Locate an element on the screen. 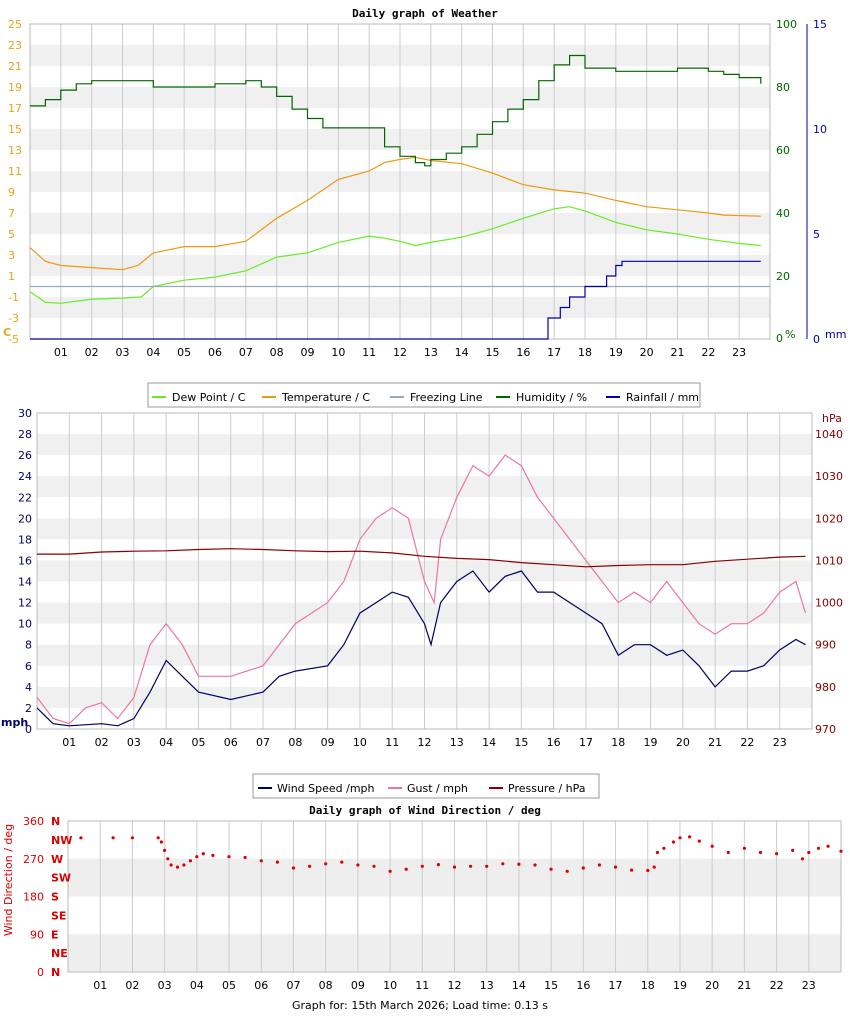 This screenshot has width=850, height=1017. chart-title: Daily graph of Wind Direction / deg is located at coordinates (425, 810).